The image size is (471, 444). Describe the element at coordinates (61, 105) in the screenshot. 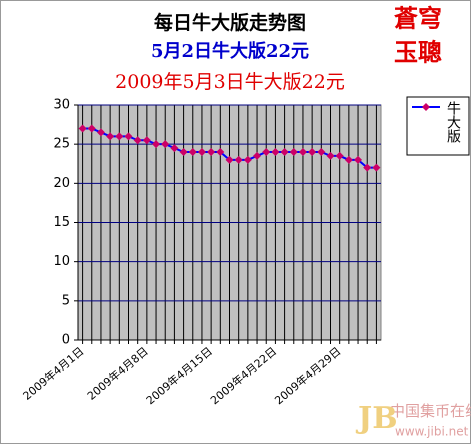

I see `y-tick-label: 30` at that location.